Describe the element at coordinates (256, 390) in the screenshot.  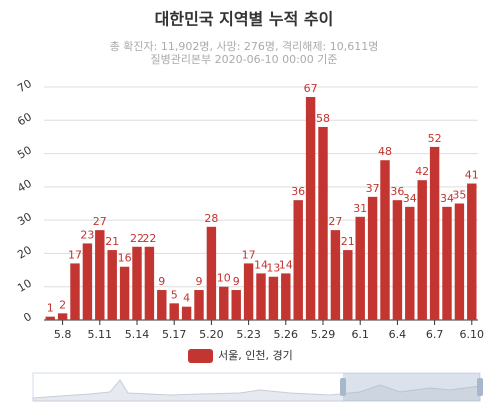
I see `zoom-preview` at that location.